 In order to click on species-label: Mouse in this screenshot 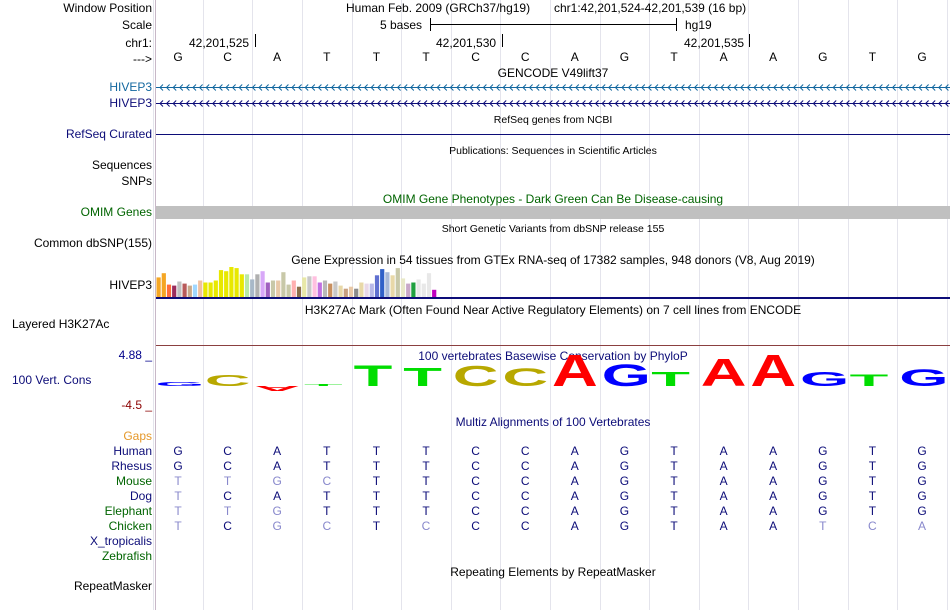, I will do `click(133, 481)`.